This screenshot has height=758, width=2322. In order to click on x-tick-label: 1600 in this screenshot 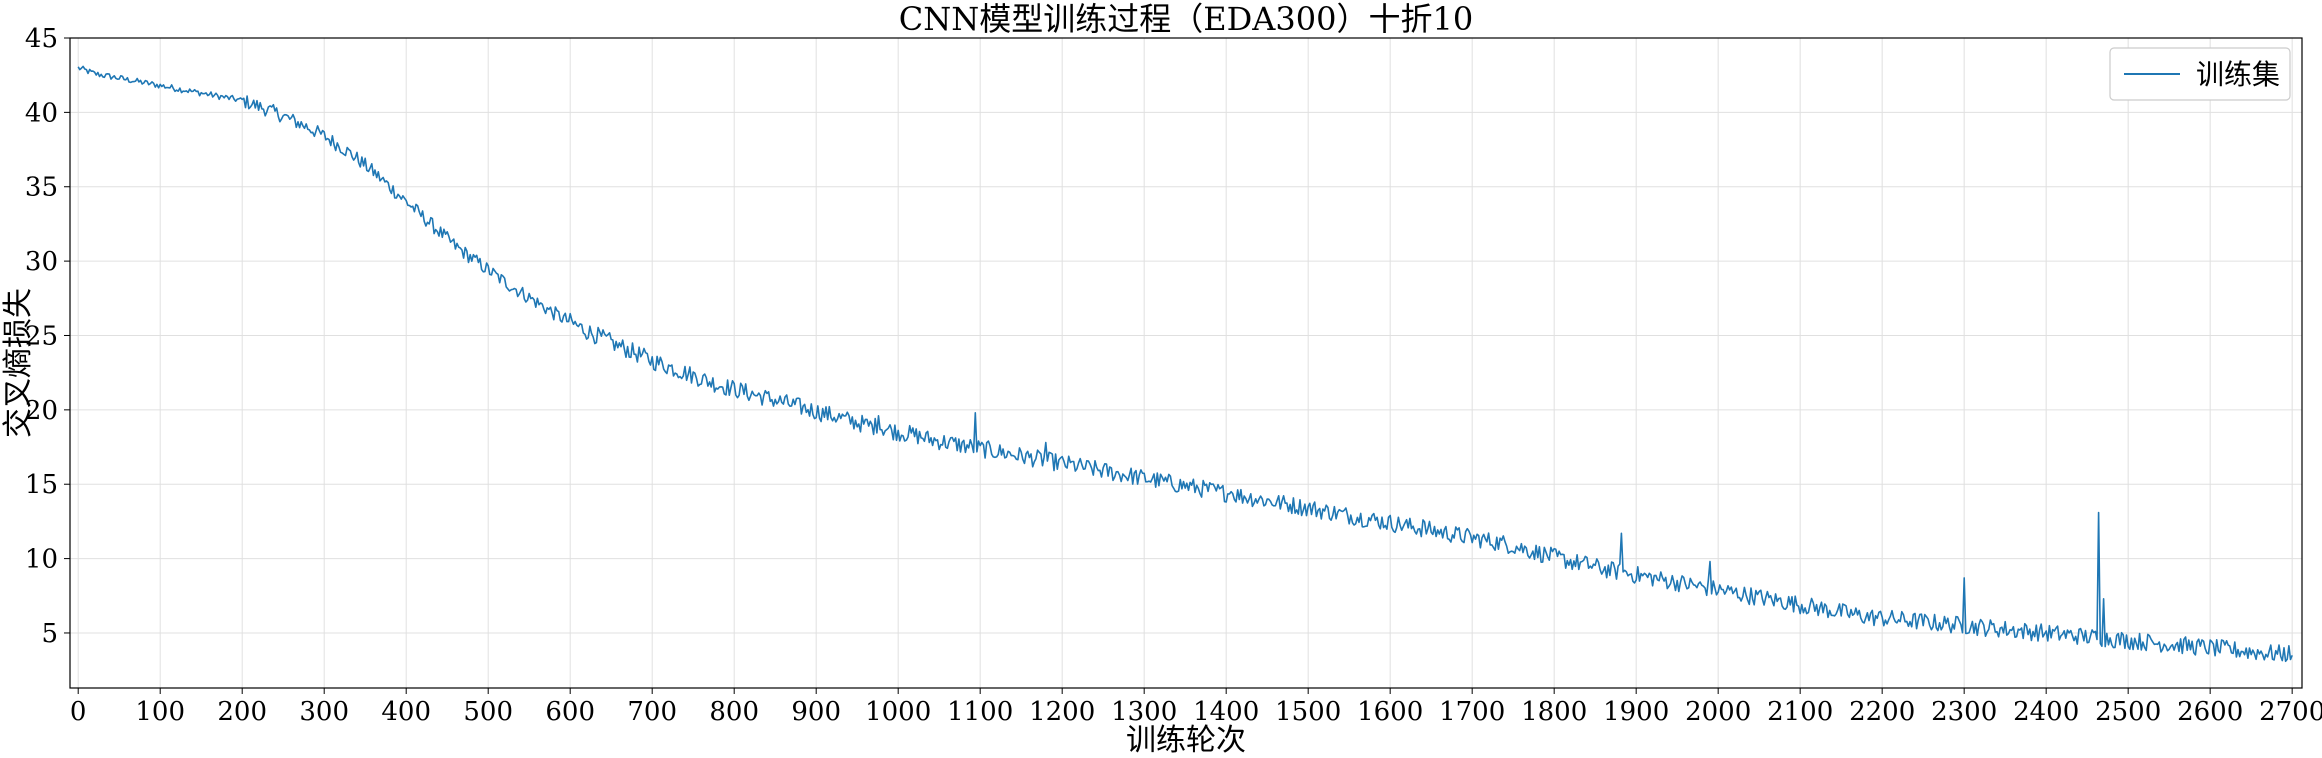, I will do `click(1390, 712)`.